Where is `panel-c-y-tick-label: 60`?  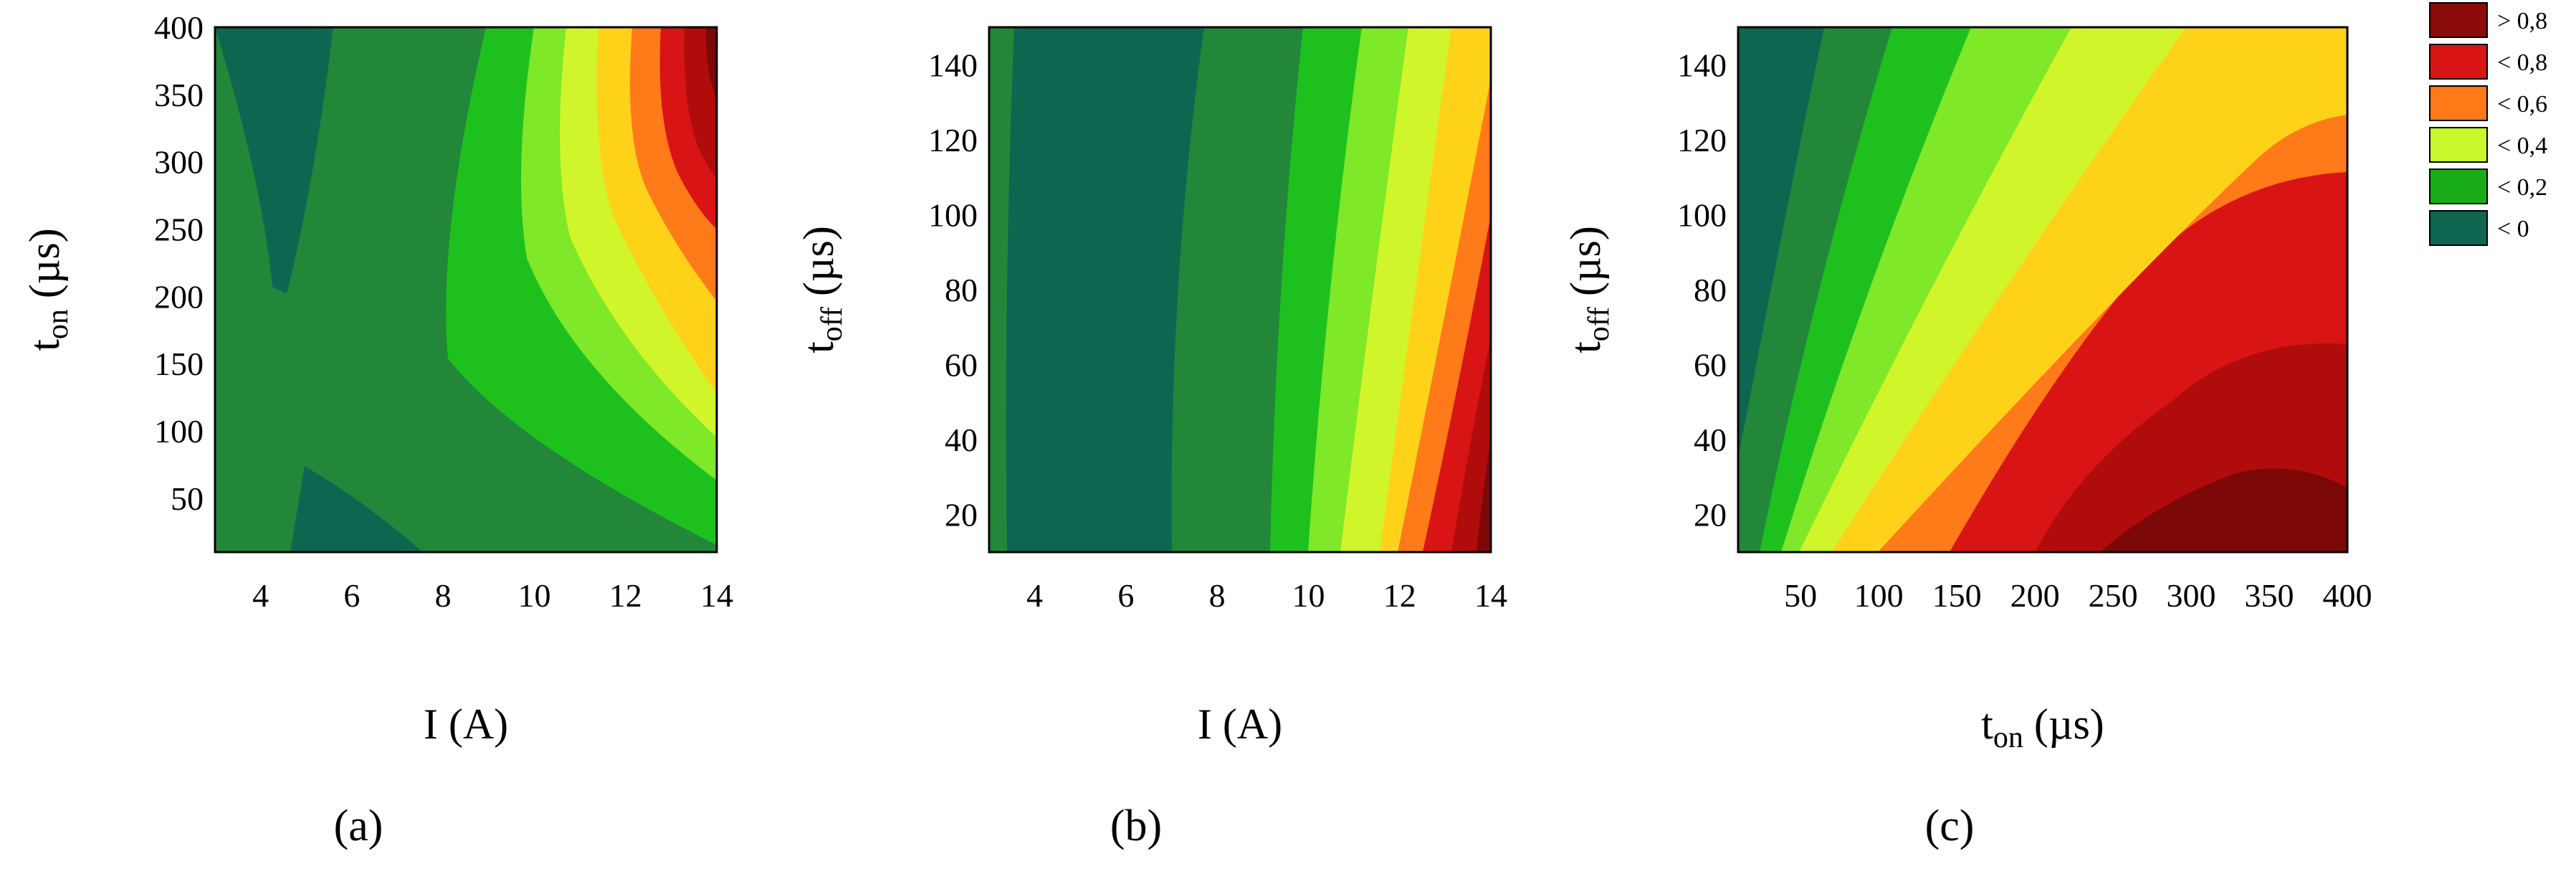 panel-c-y-tick-label: 60 is located at coordinates (1710, 366).